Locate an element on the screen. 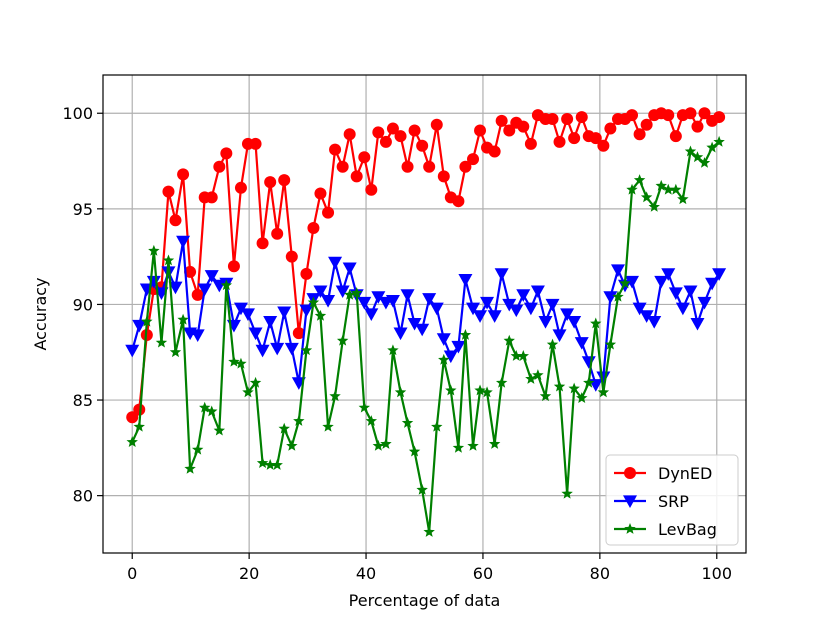 The image size is (830, 623). legend-marker-levbag is located at coordinates (630, 528).